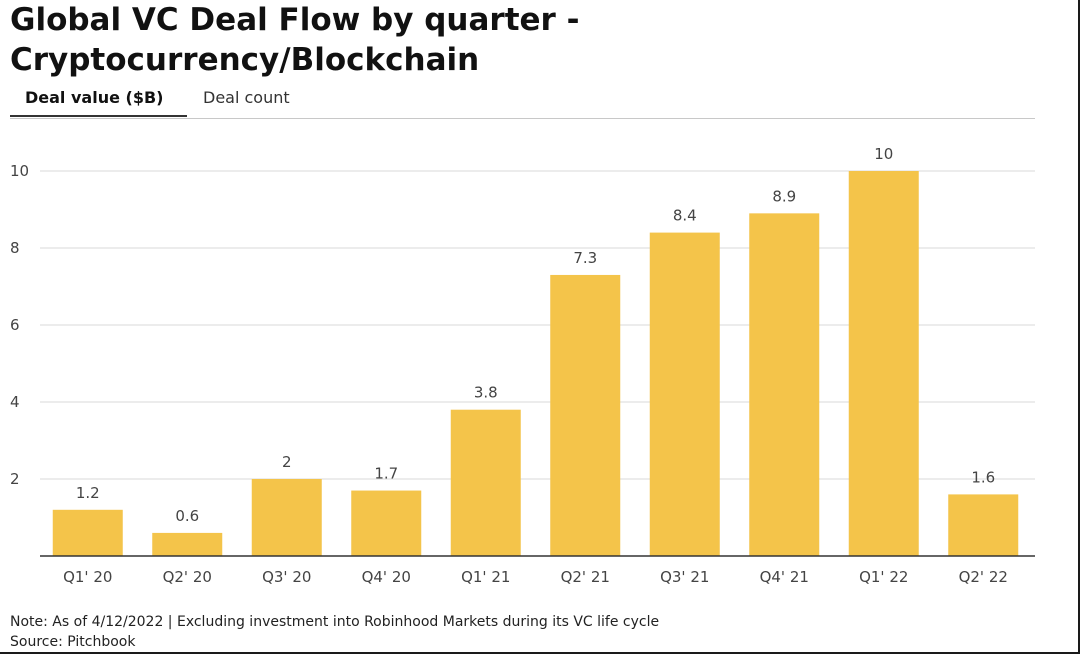 Image resolution: width=1080 pixels, height=654 pixels. I want to click on data-label: 7.3, so click(585, 258).